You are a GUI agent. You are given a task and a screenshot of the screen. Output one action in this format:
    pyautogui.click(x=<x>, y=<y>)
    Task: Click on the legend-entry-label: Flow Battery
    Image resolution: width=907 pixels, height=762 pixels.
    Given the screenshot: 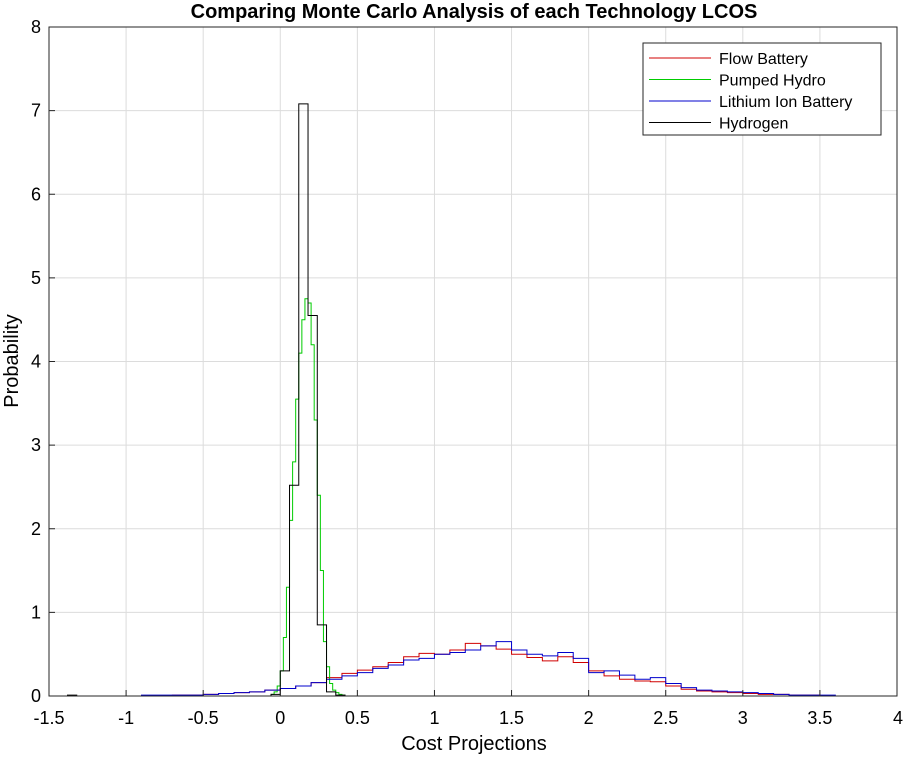 What is the action you would take?
    pyautogui.click(x=763, y=59)
    